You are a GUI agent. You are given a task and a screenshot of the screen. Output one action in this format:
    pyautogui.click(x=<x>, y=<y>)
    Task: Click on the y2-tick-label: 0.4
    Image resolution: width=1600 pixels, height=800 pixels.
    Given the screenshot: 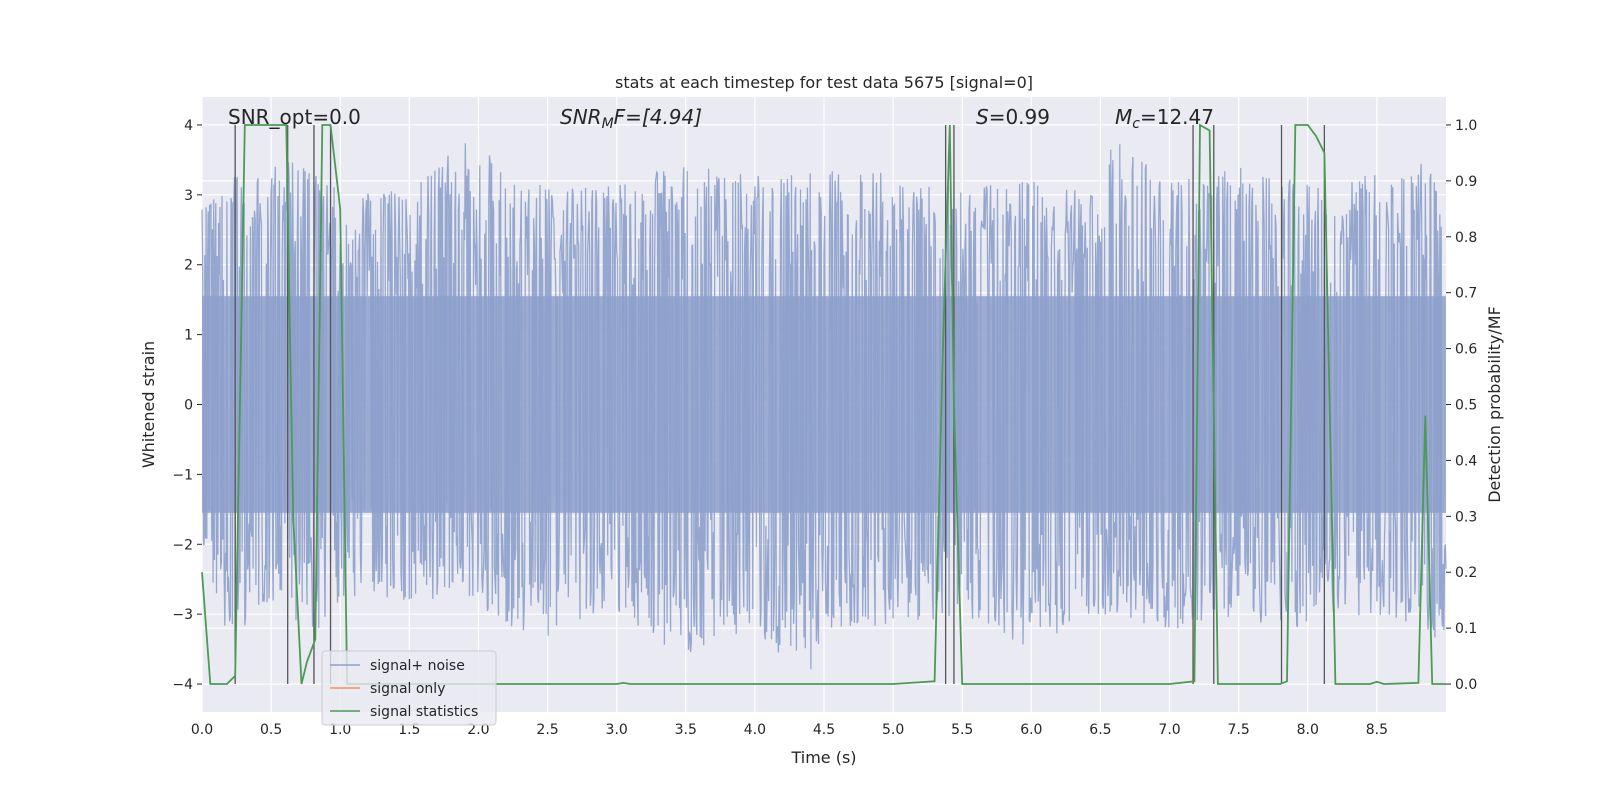 What is the action you would take?
    pyautogui.click(x=1466, y=461)
    